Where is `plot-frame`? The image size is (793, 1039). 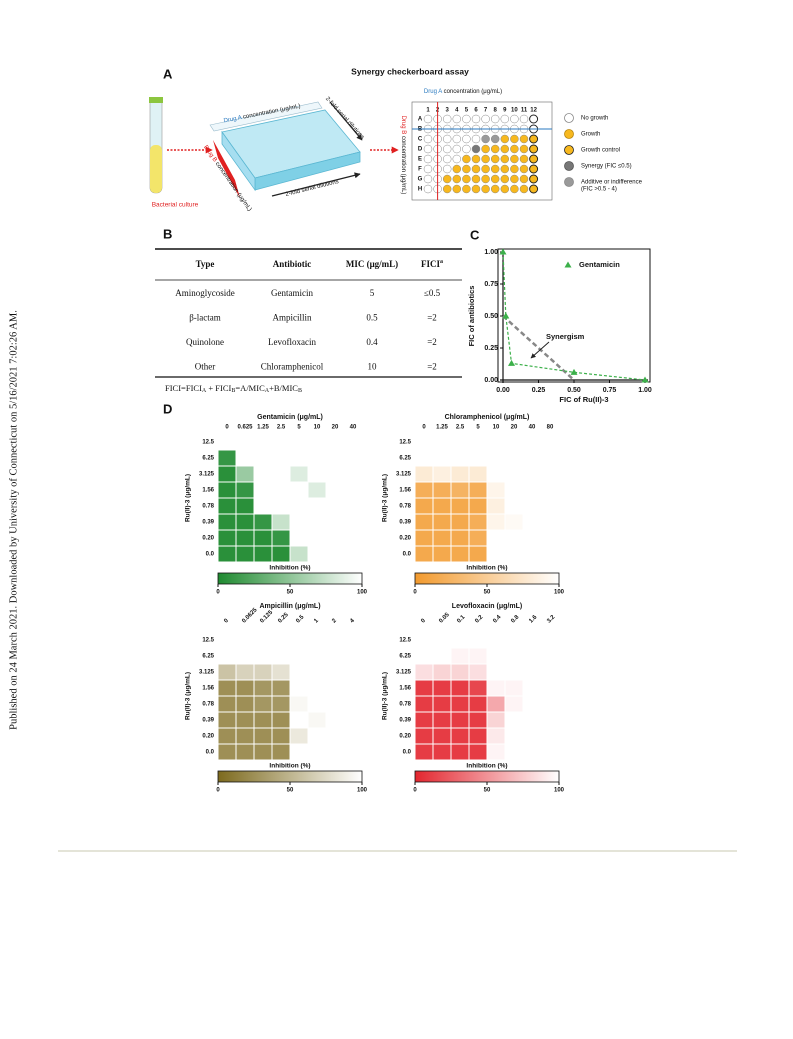
plot-frame is located at coordinates (574, 315).